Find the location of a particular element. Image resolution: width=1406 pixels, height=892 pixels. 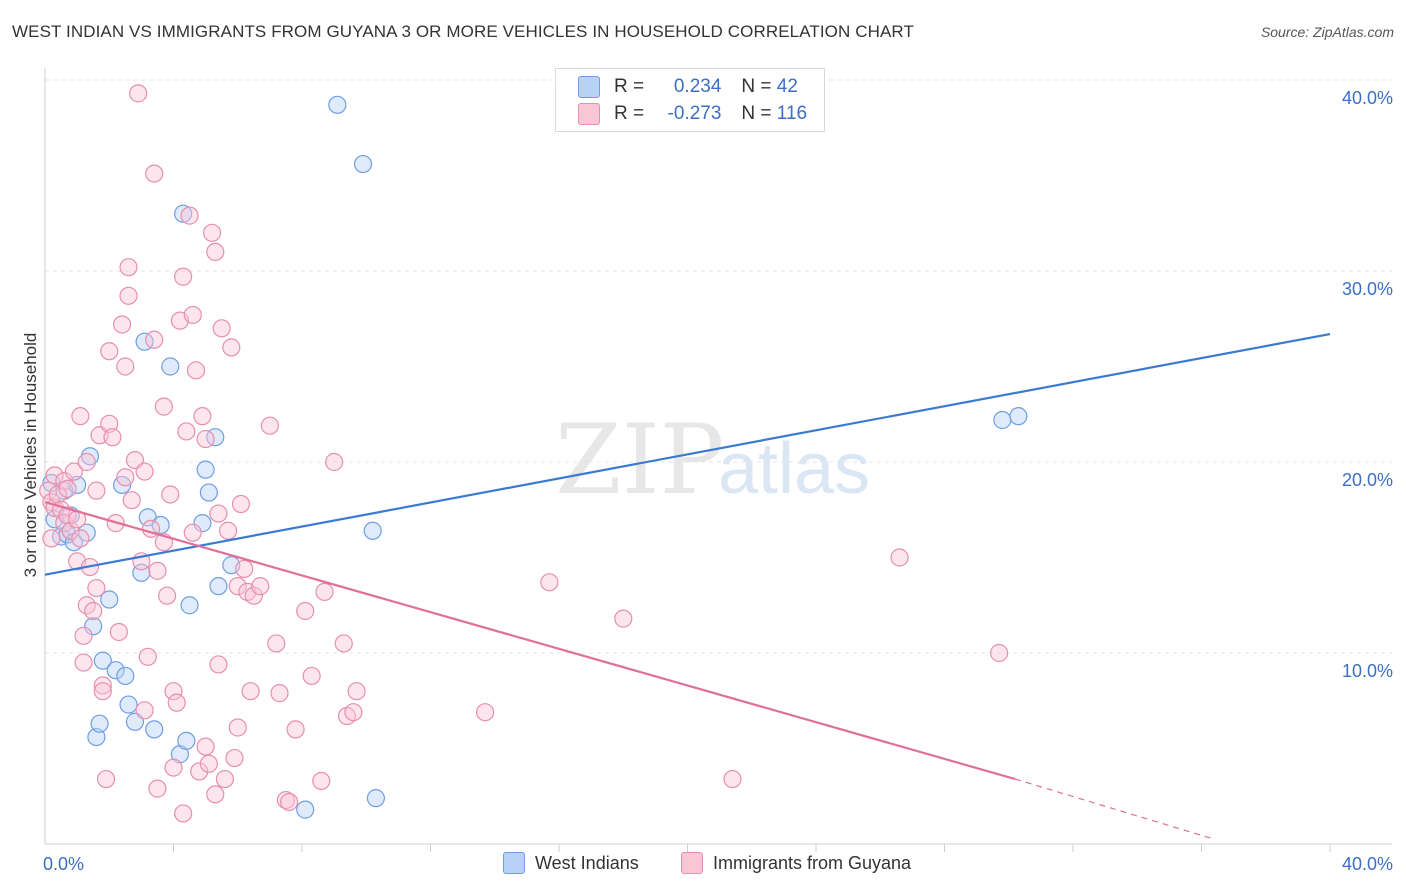

y-tick-label: 30.0% is located at coordinates (1367, 289).